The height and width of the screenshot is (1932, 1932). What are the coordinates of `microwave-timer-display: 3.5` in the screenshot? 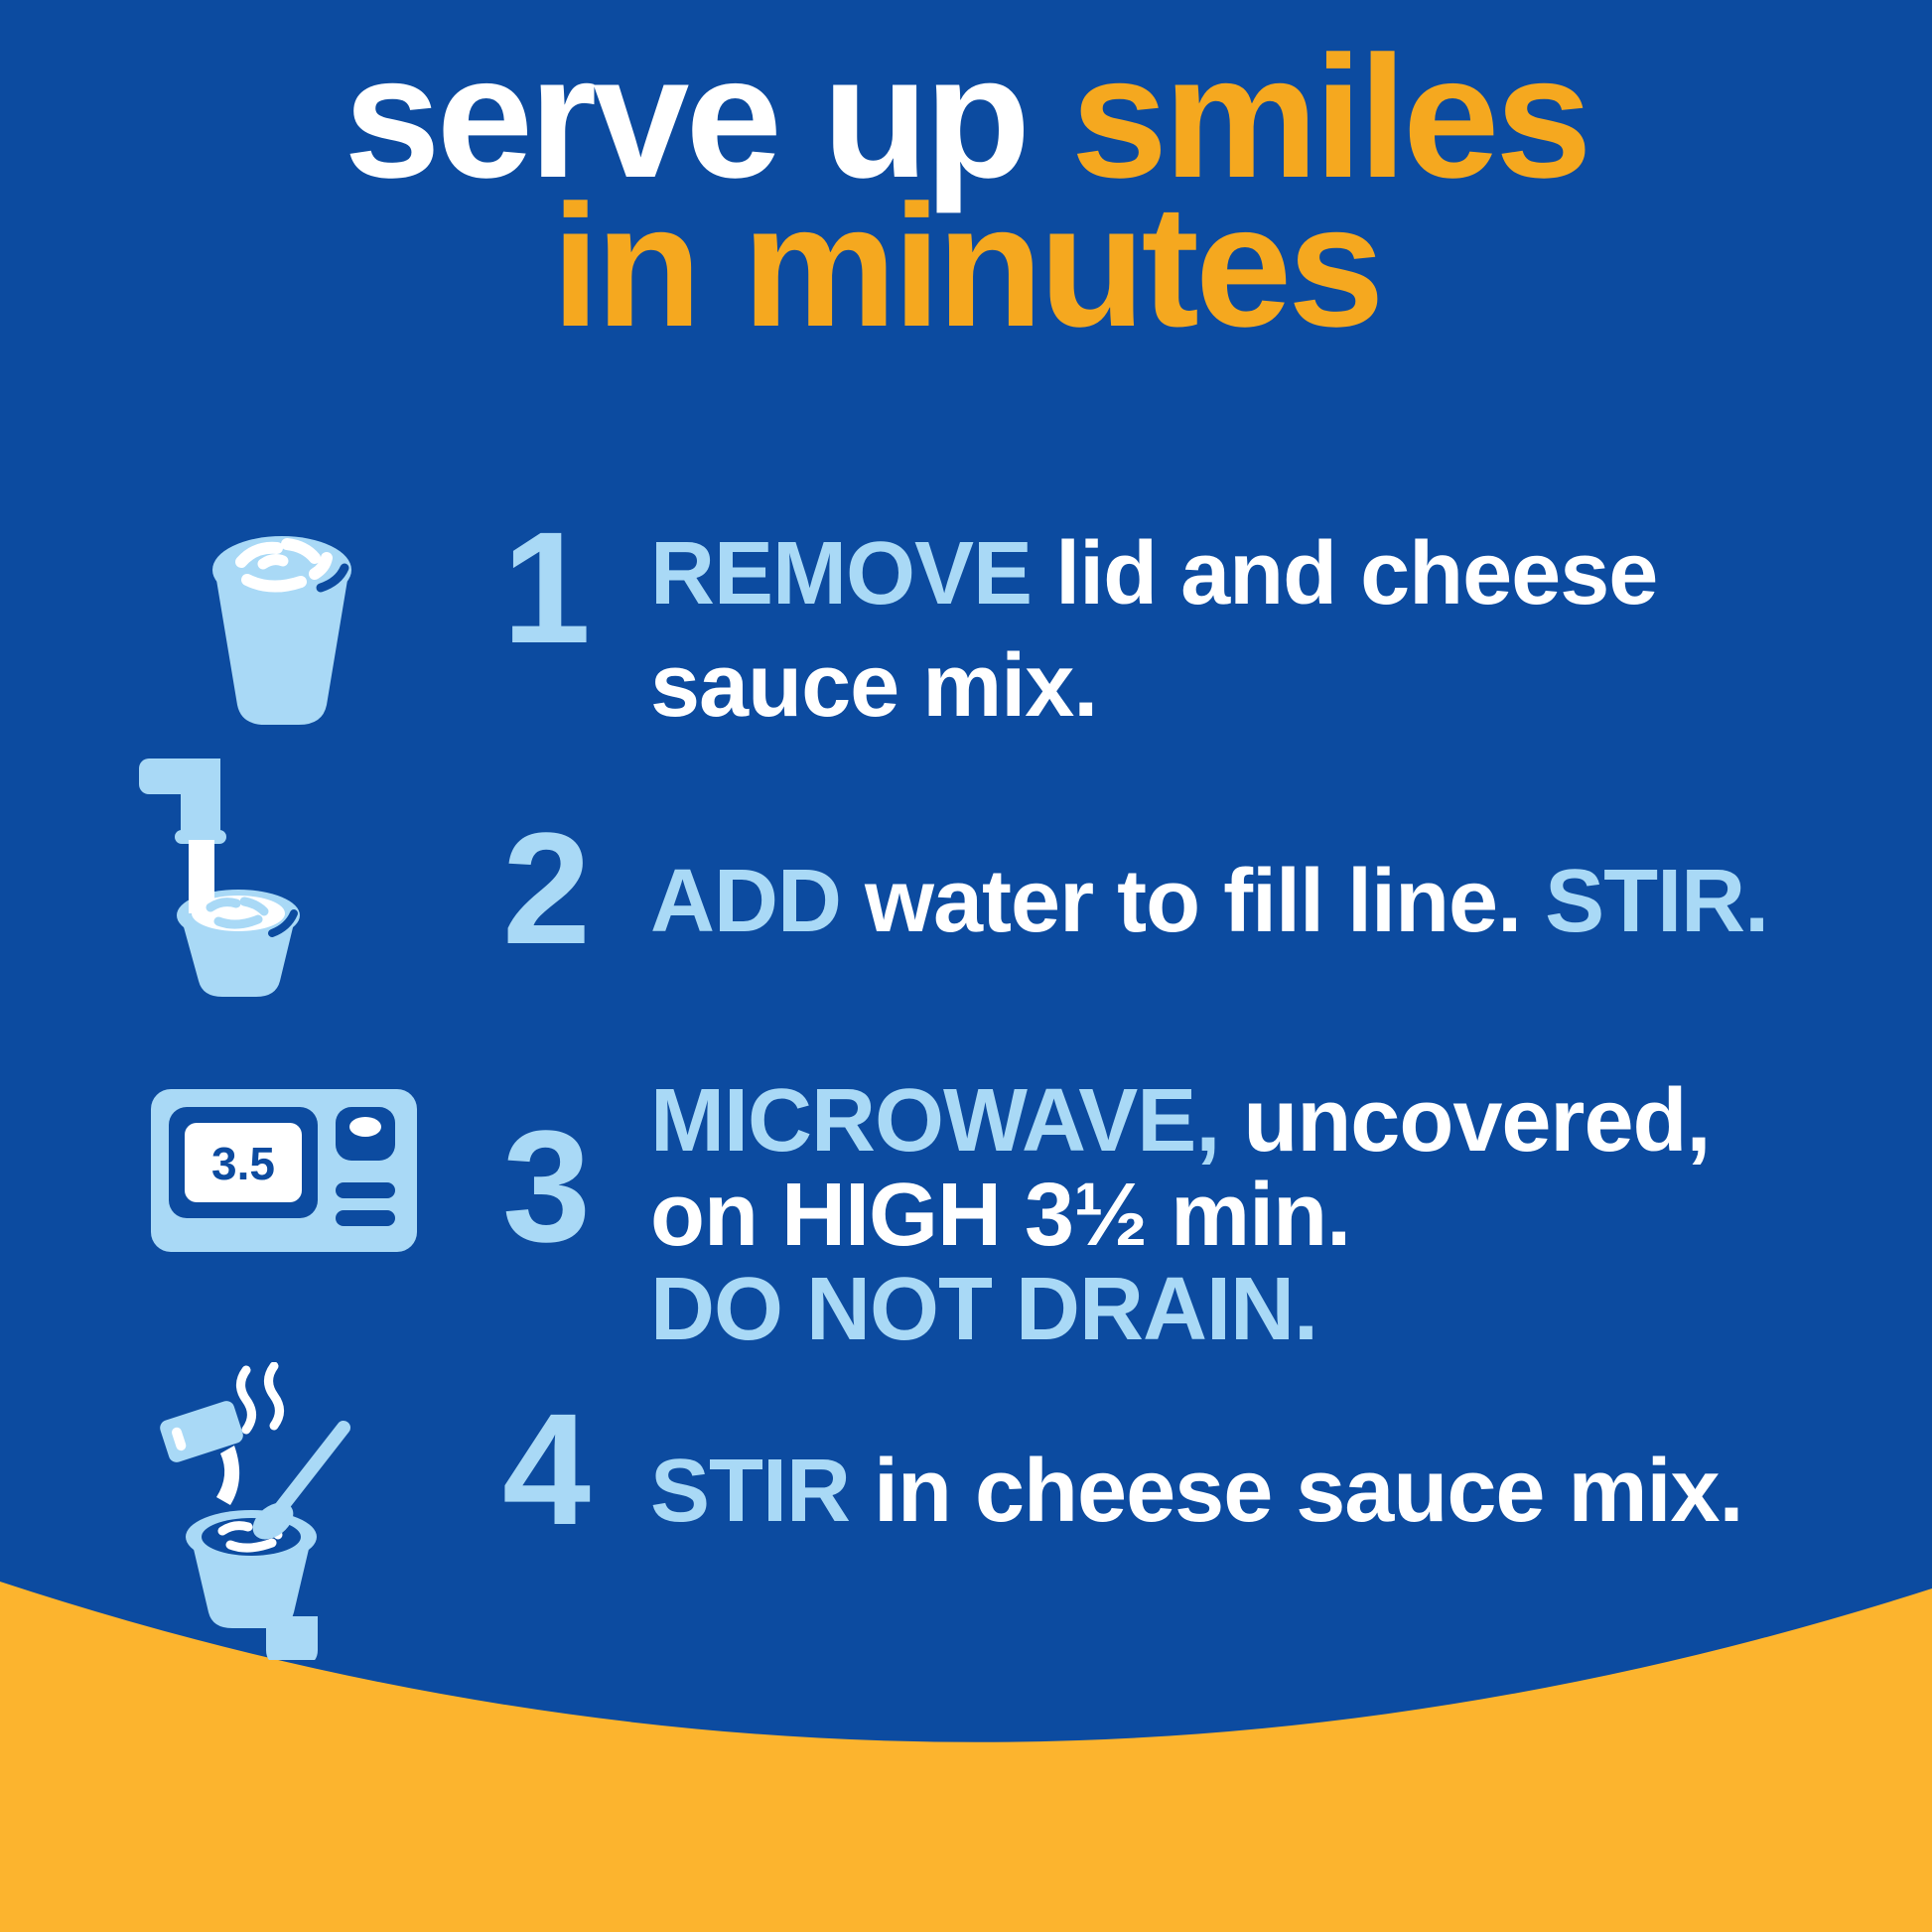 It's located at (243, 1164).